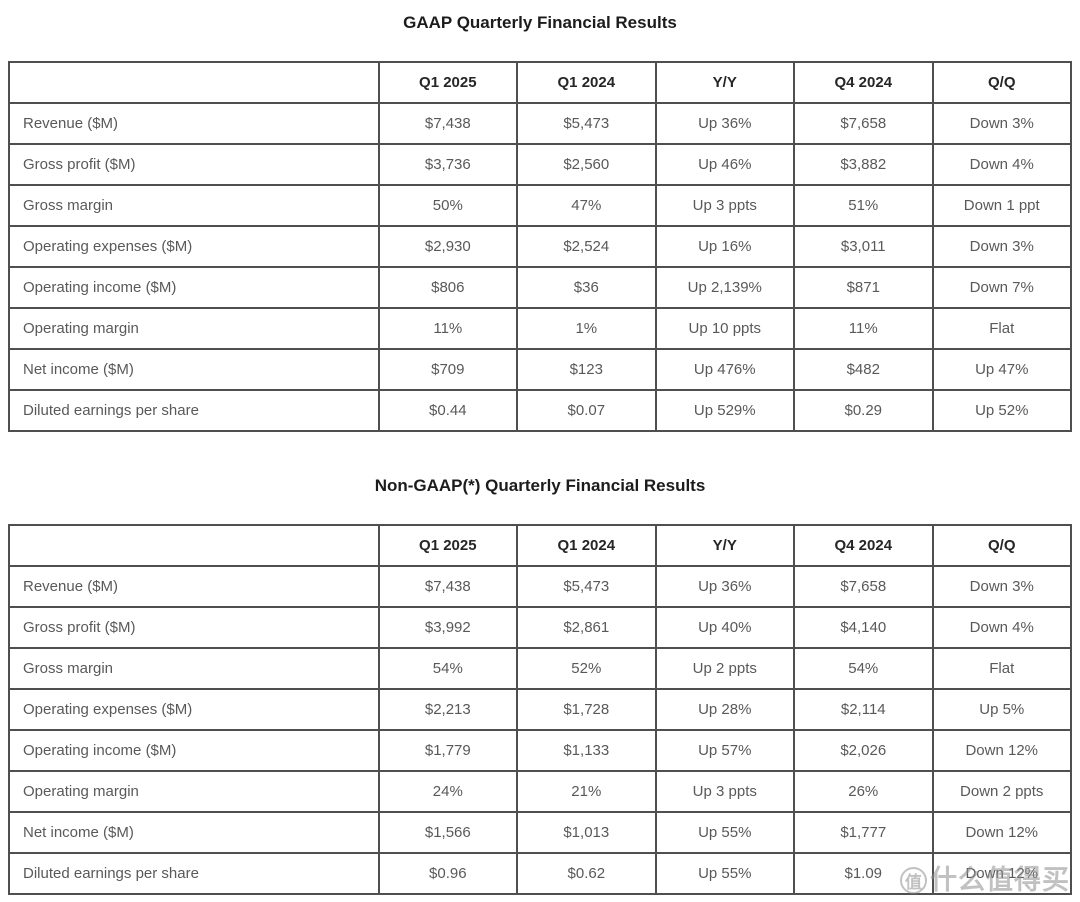 This screenshot has height=902, width=1080. Describe the element at coordinates (586, 791) in the screenshot. I see `cell-value: 21%` at that location.